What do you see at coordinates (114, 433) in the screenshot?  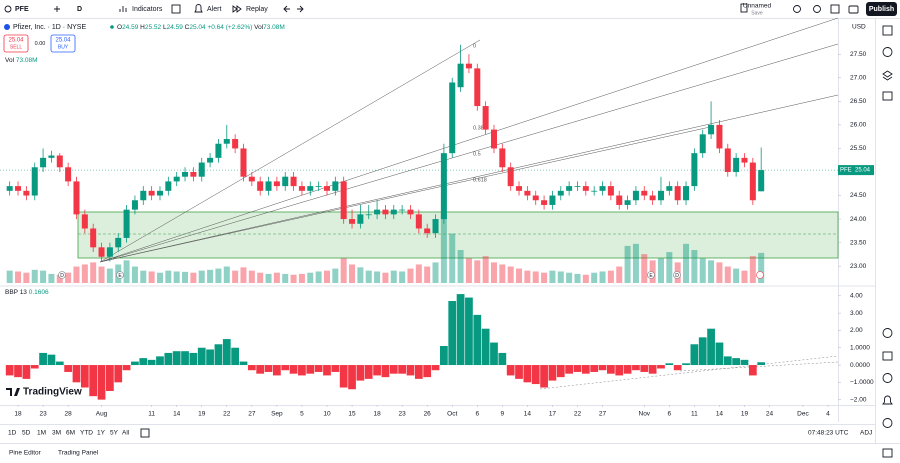 I see `range-button: 5Y` at bounding box center [114, 433].